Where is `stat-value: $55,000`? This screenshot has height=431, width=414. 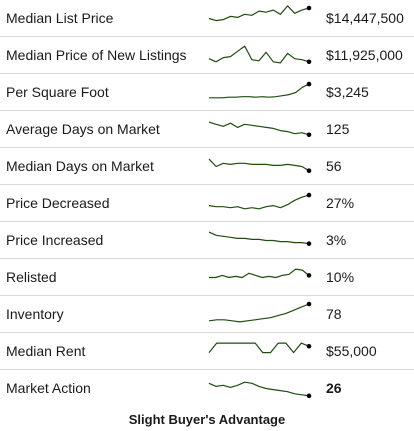
stat-value: $55,000 is located at coordinates (351, 351).